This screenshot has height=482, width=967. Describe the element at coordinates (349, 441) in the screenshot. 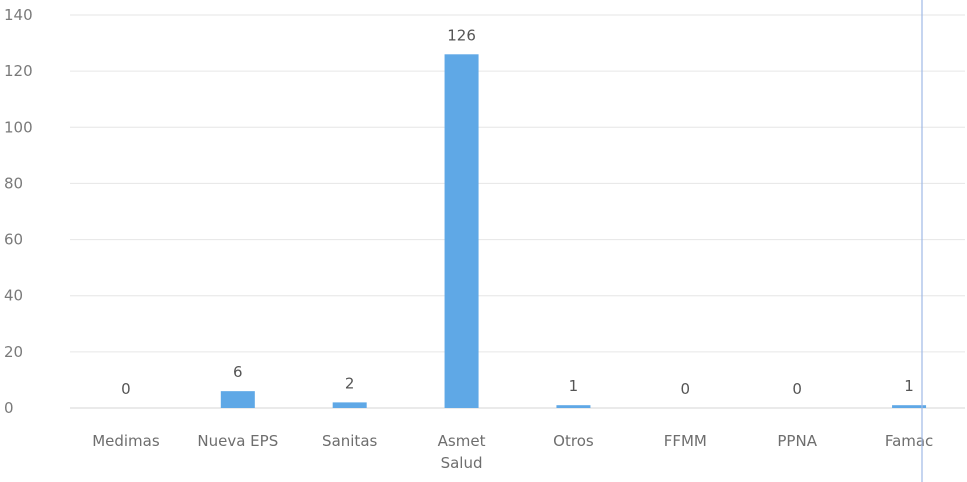

I see `category-label: Sanitas` at that location.